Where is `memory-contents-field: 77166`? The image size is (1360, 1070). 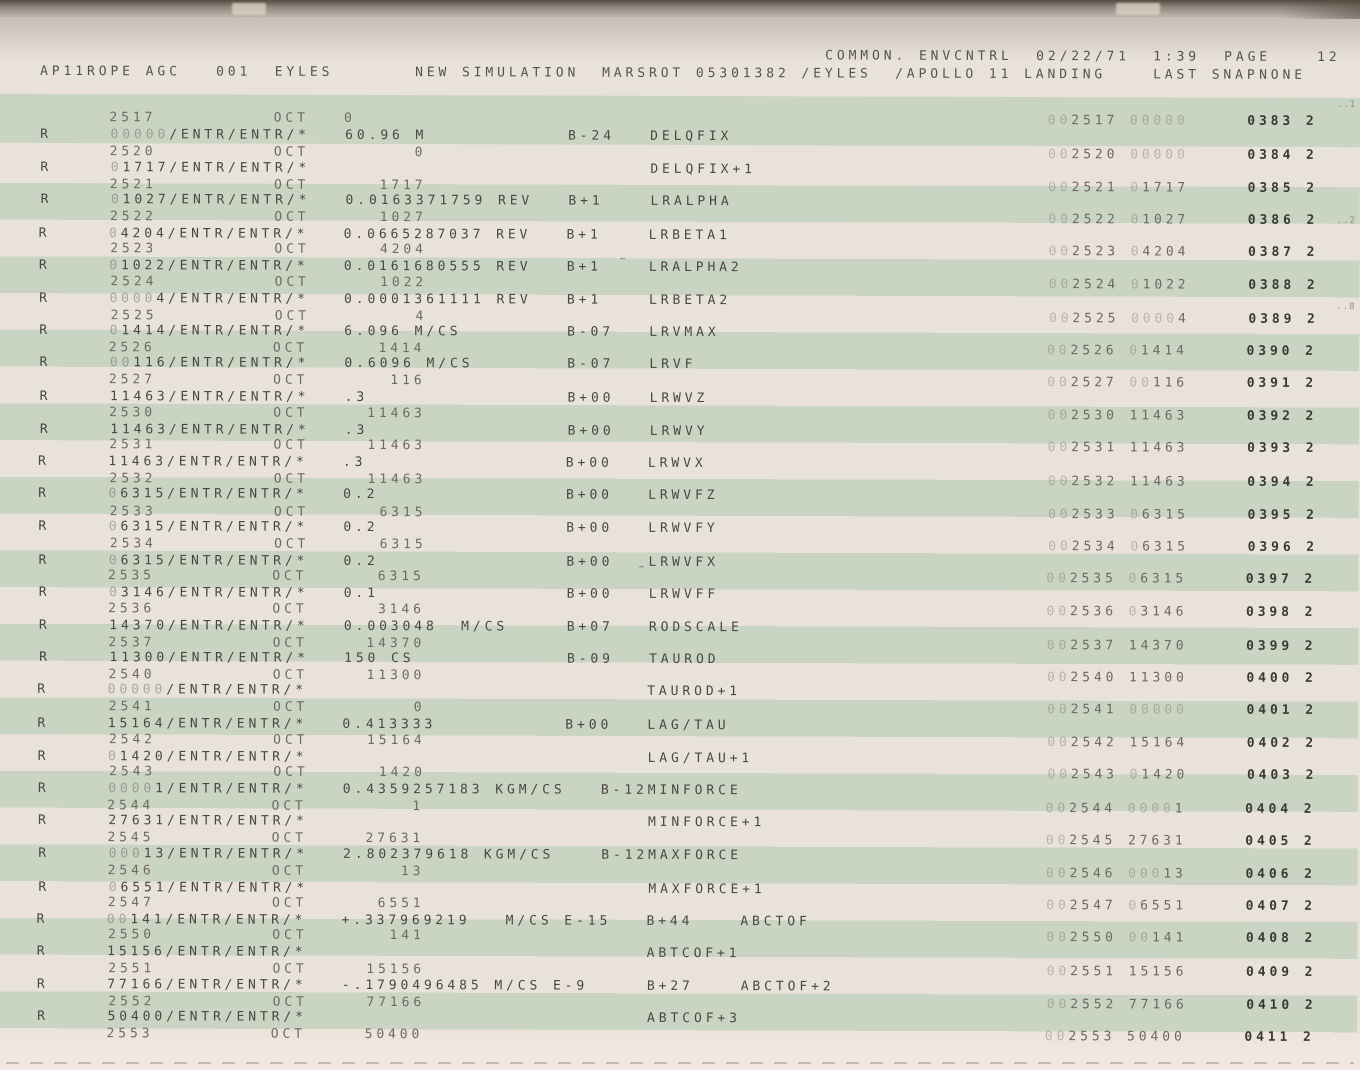
memory-contents-field: 77166 is located at coordinates (1158, 1005).